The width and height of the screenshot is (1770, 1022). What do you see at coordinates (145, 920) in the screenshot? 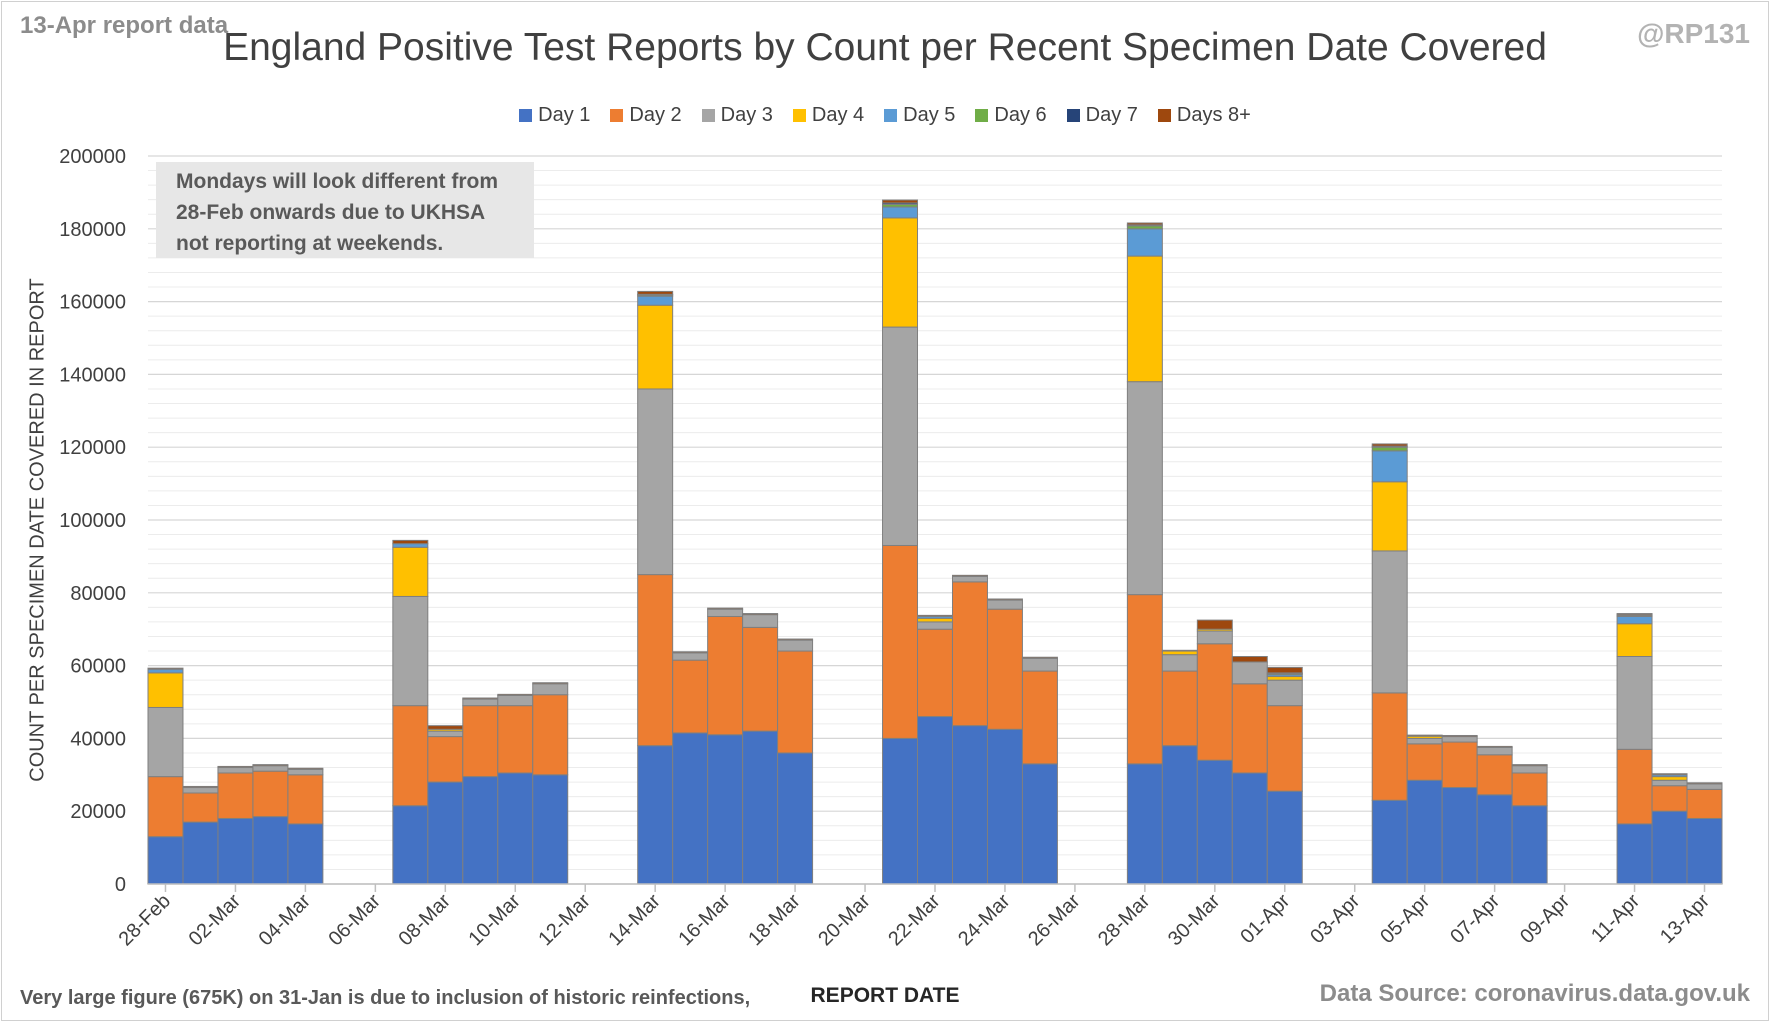
I see `x-tick-label: 28-Feb` at bounding box center [145, 920].